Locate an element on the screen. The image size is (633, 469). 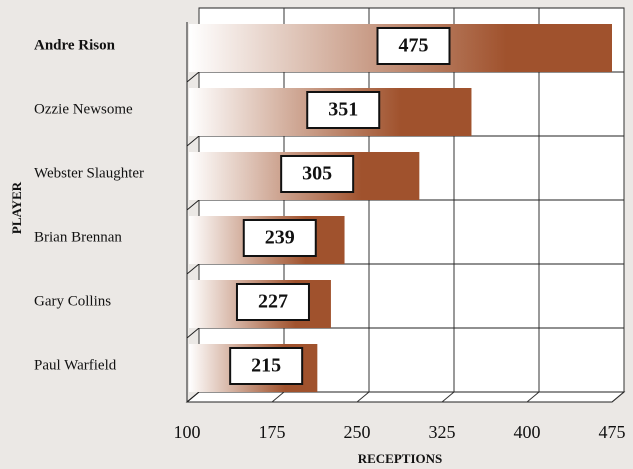
y-tick-label: Gary Collins is located at coordinates (72, 301).